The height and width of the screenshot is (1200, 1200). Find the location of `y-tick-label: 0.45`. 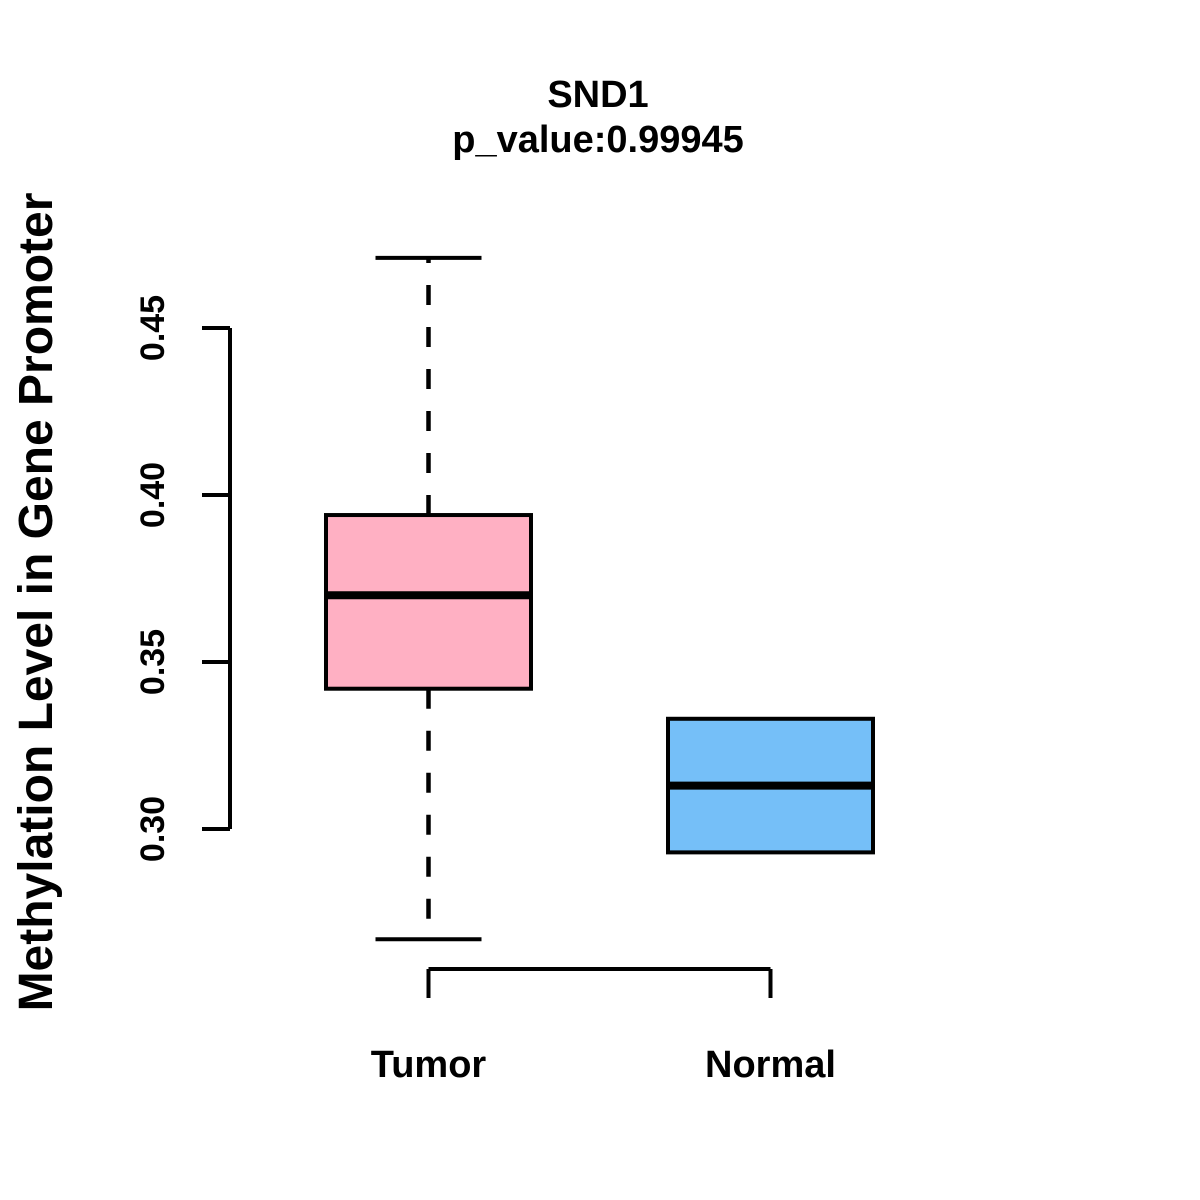

y-tick-label: 0.45 is located at coordinates (153, 328).